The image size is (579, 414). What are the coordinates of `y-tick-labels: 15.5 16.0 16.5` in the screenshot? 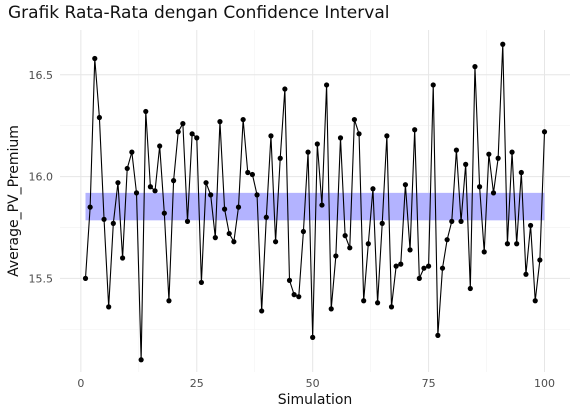 It's located at (41, 177).